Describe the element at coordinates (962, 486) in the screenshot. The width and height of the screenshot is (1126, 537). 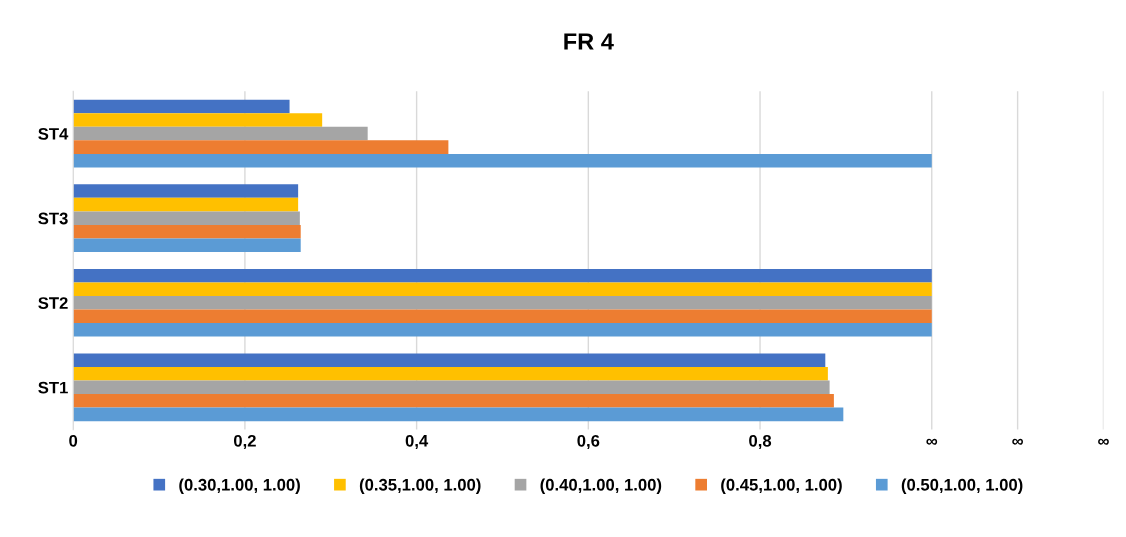
I see `legend-label: (0.50,1.00, 1.00)` at that location.